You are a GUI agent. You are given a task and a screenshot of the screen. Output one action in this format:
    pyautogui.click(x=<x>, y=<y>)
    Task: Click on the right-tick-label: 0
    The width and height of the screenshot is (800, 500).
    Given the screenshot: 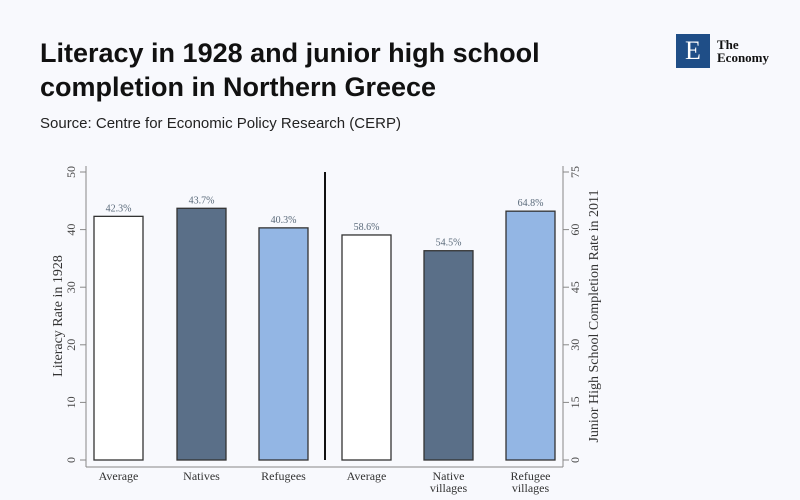 What is the action you would take?
    pyautogui.click(x=575, y=460)
    